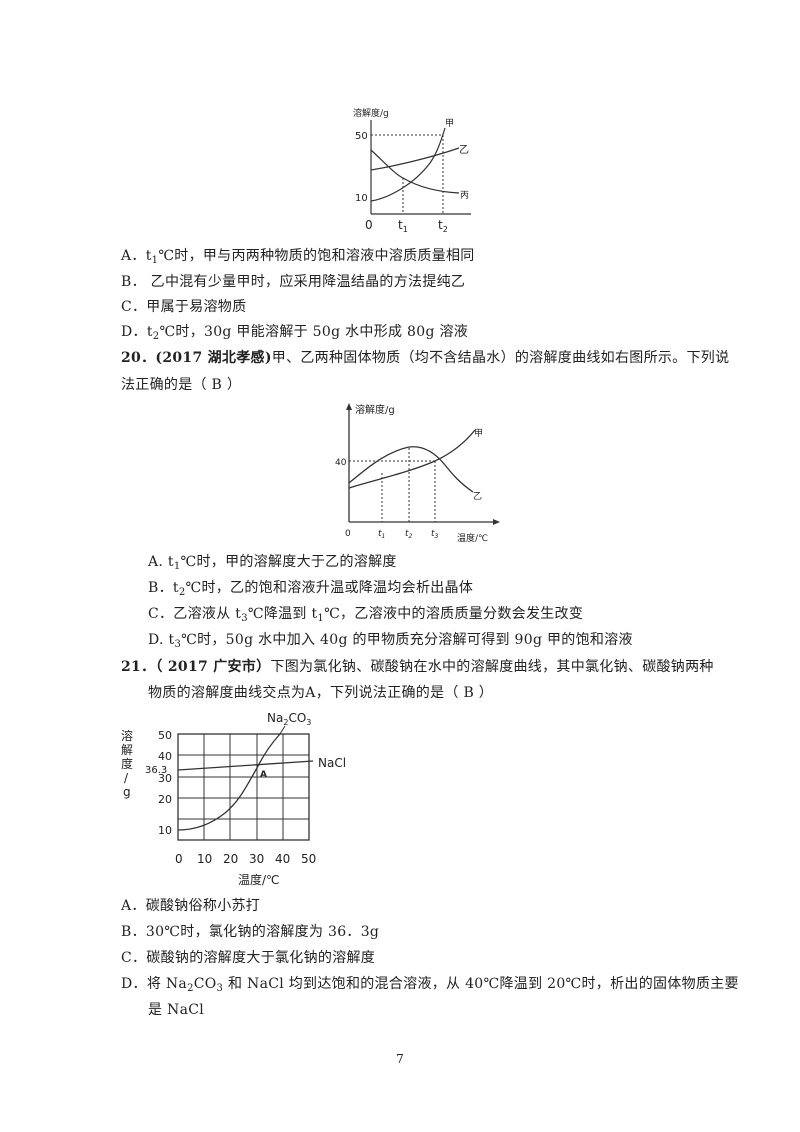  I want to click on q21-ytick-40: 40, so click(165, 756).